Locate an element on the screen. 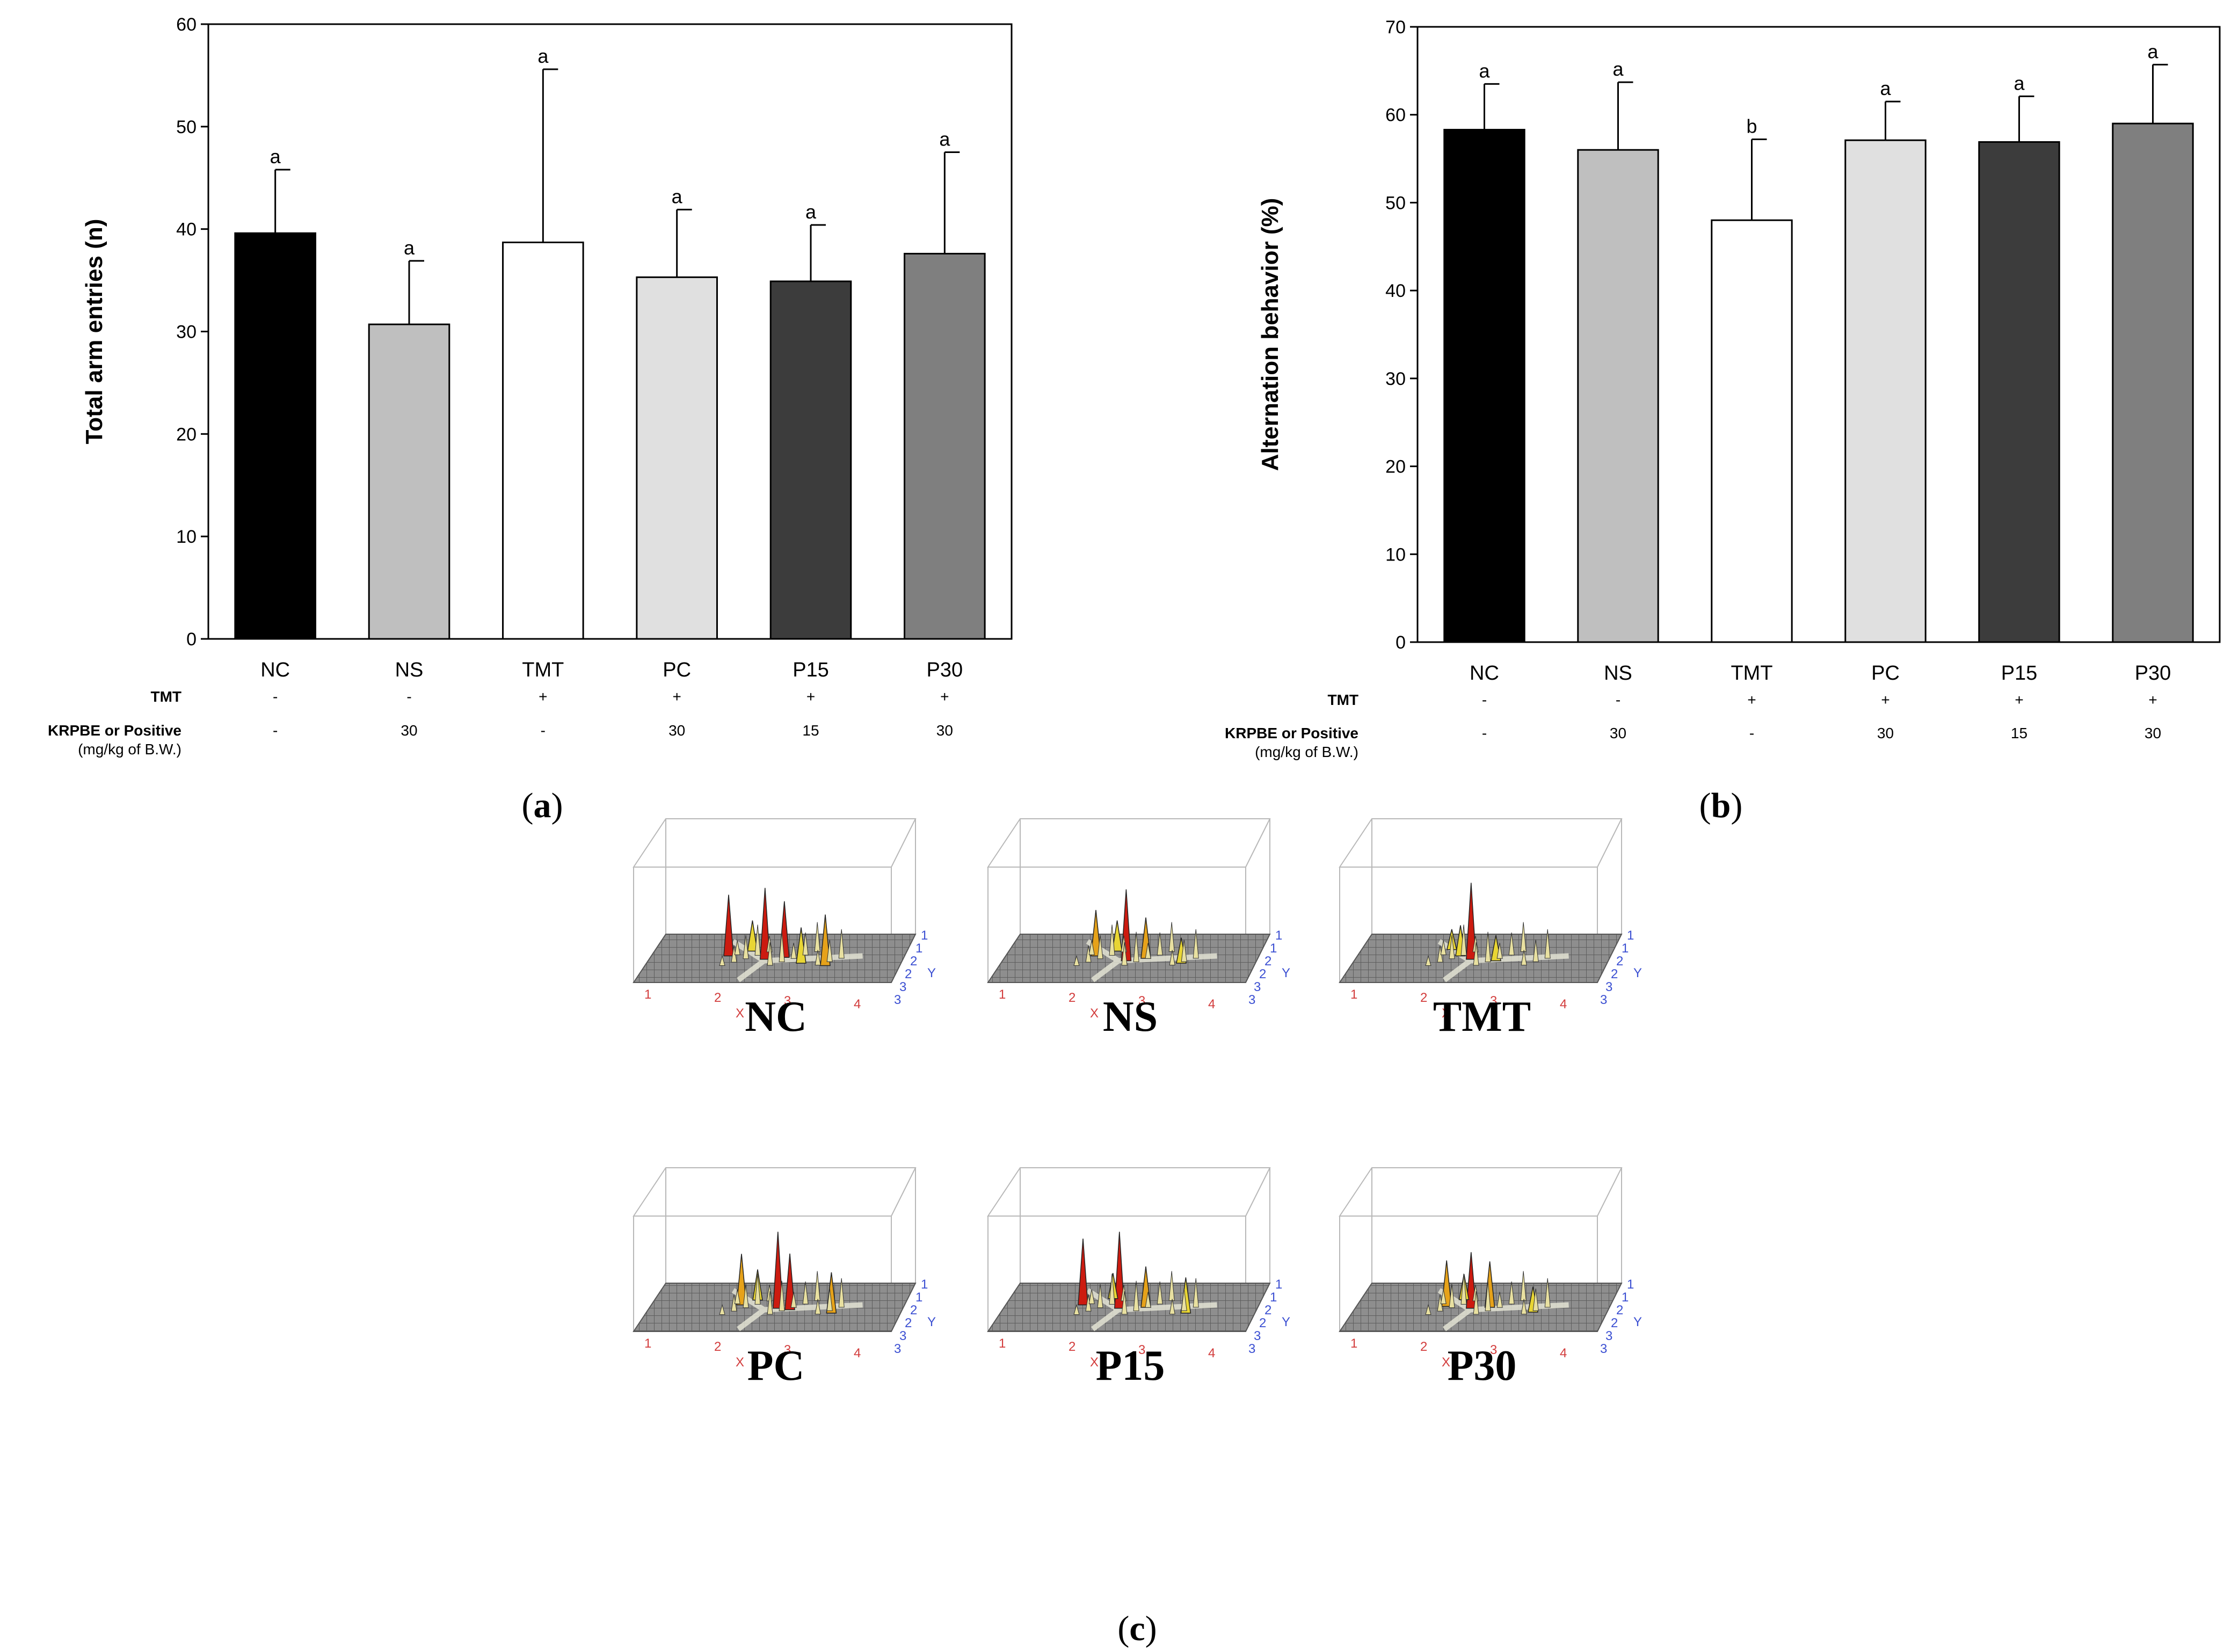 This screenshot has height=1652, width=2224. y-axis-ticks: 0 10 20 30 40 50 60 is located at coordinates (192, 332).